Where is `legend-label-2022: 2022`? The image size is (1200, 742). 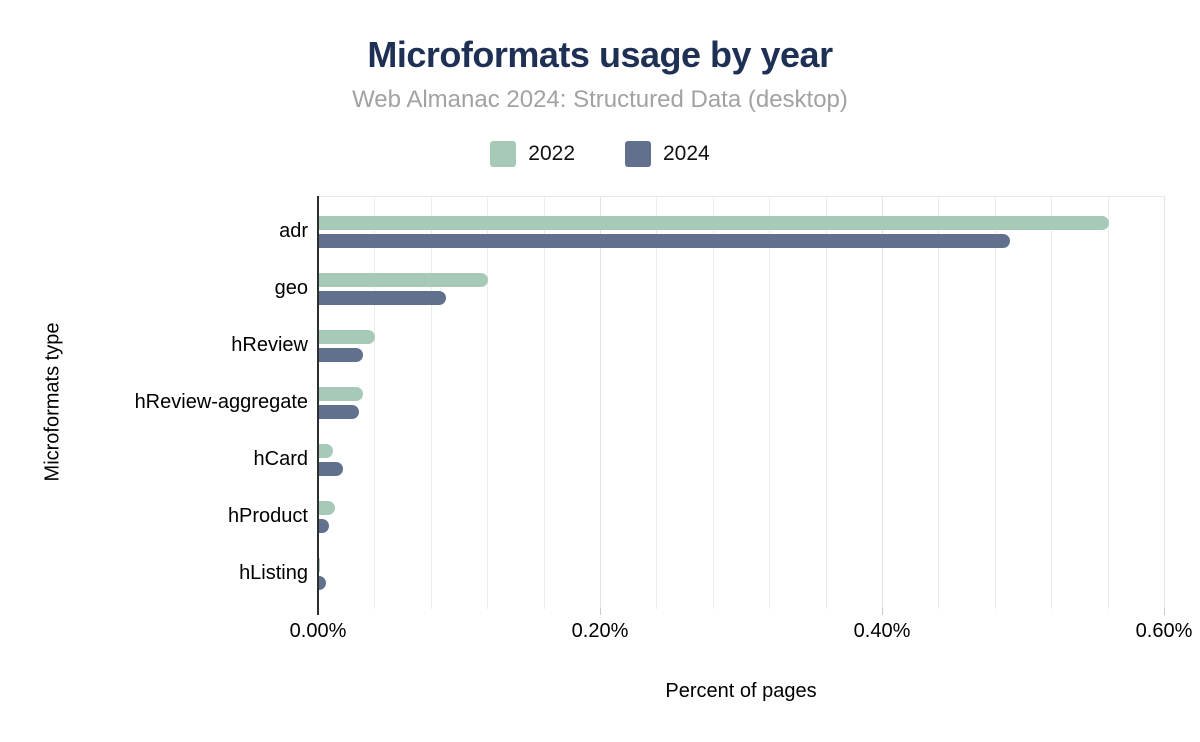
legend-label-2022: 2022 is located at coordinates (551, 153).